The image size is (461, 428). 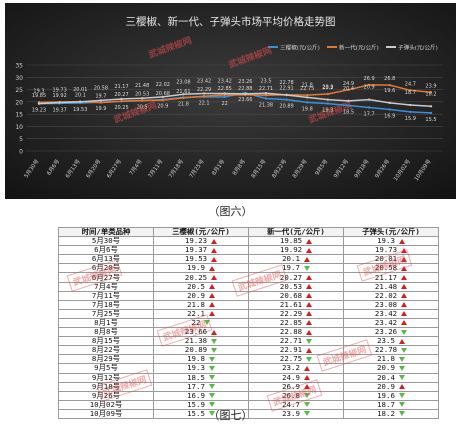 What do you see at coordinates (386, 259) in the screenshot?
I see `cell-zidantou-text: 20.01` at bounding box center [386, 259].